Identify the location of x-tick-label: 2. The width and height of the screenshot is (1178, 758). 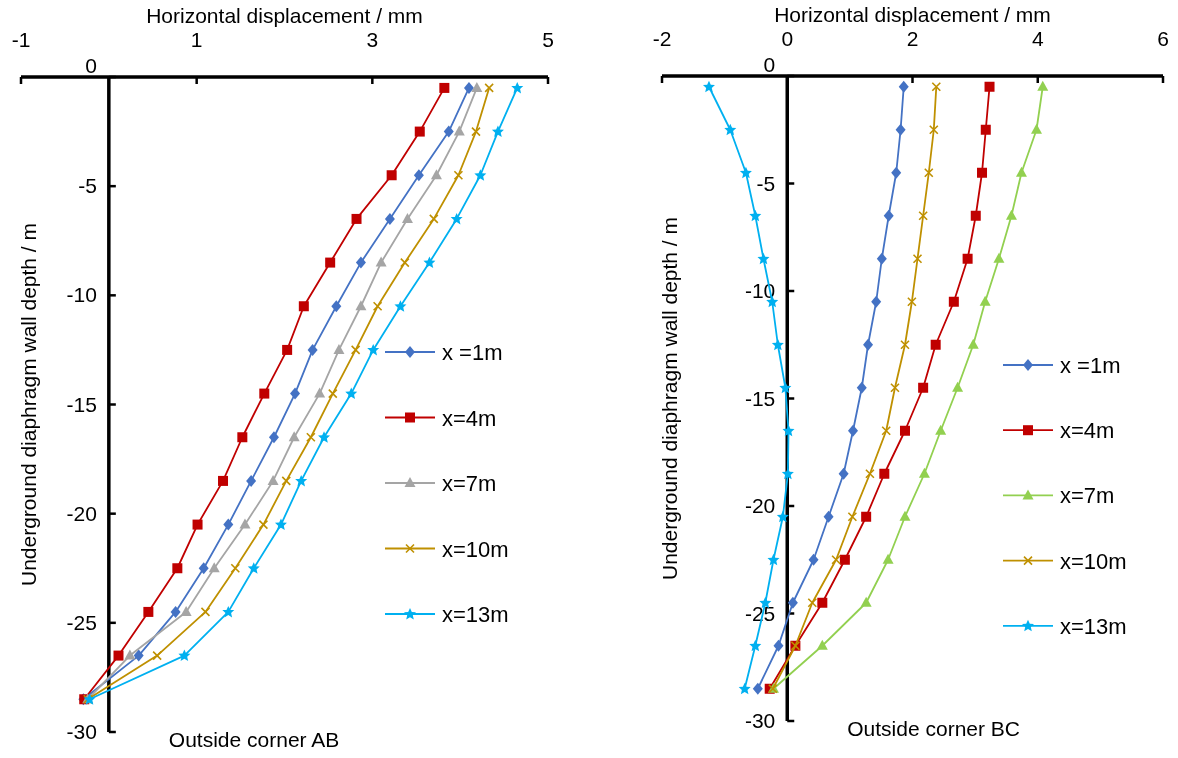
(912, 38).